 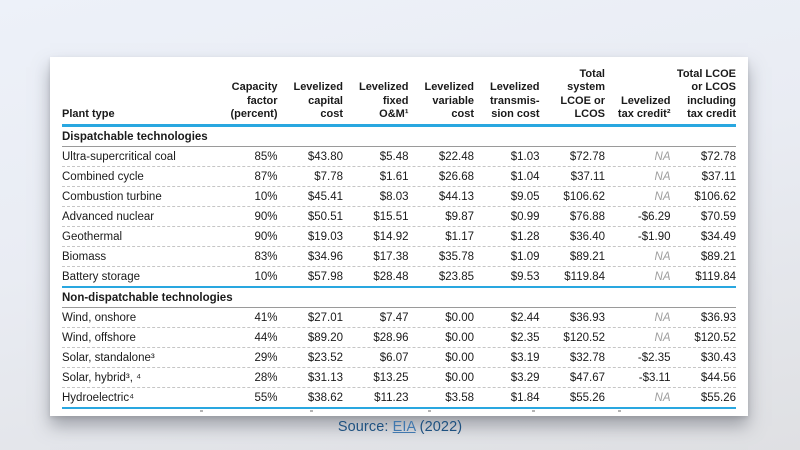 I want to click on value-cell: $13.25, so click(x=391, y=377).